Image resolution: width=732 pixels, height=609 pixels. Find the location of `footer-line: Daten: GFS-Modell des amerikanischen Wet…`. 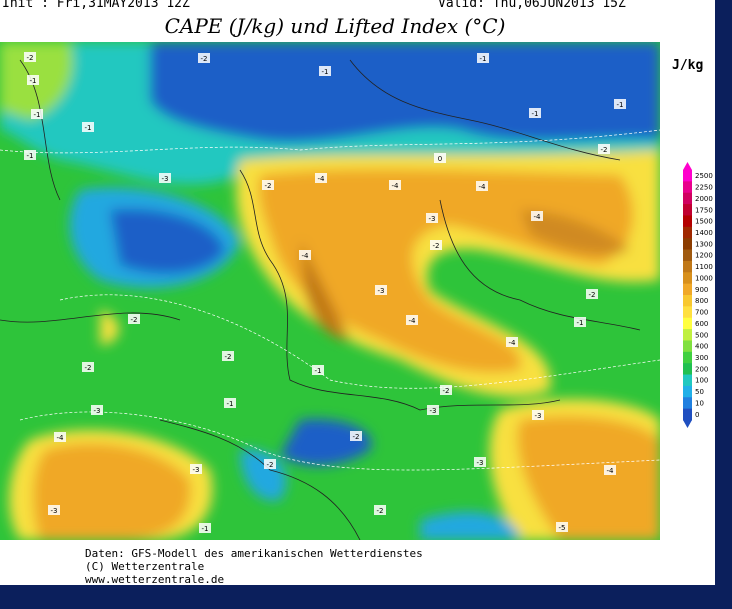

footer-line: Daten: GFS-Modell des amerikanischen Wet… is located at coordinates (254, 553).